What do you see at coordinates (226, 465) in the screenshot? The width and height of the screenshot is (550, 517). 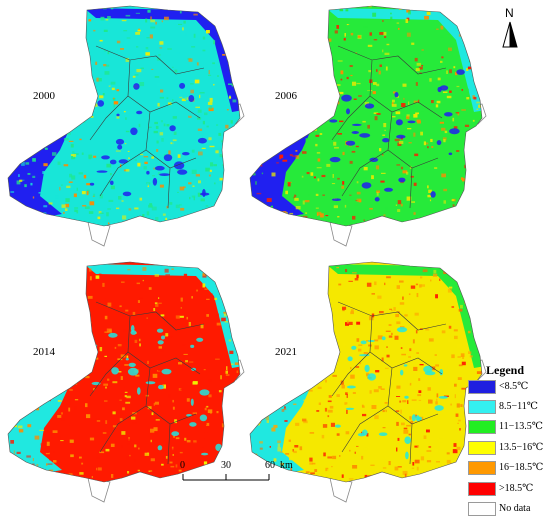 I see `scale-bar-label-30: 30` at bounding box center [226, 465].